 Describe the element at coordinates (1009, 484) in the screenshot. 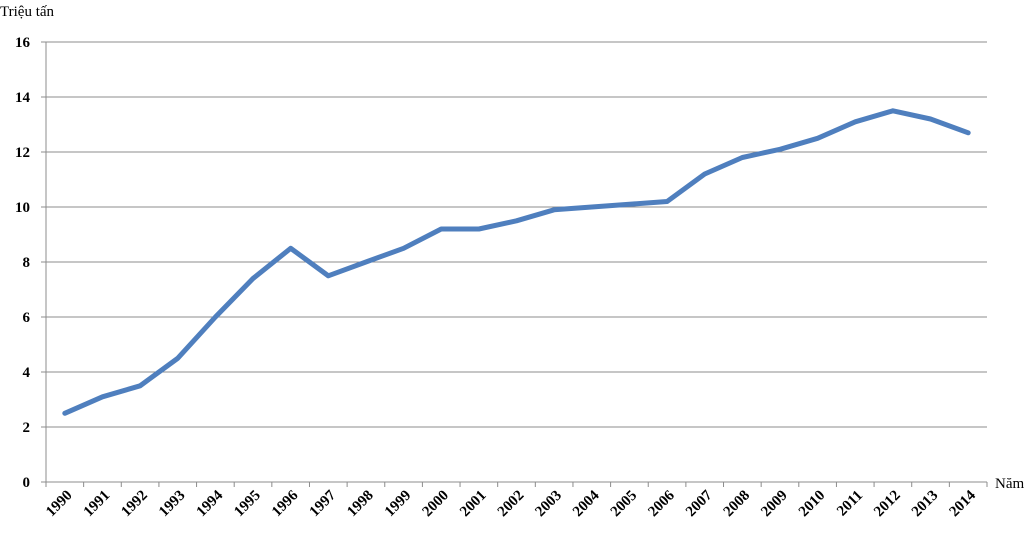

I see `x-axis-label: Năm` at that location.